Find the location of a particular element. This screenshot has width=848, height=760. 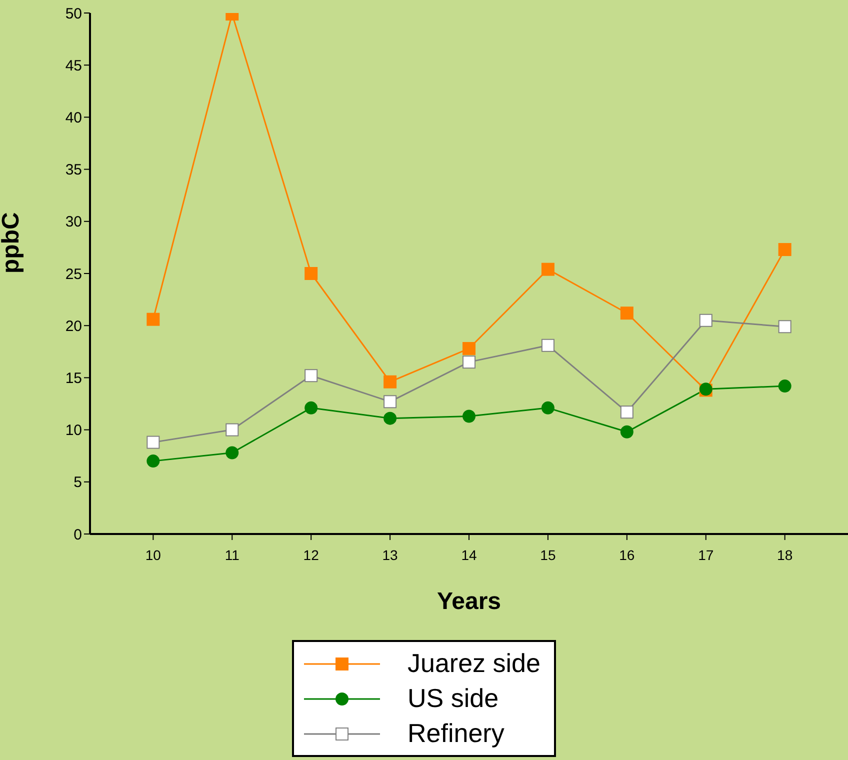

y-tick-label: 45 is located at coordinates (73, 65).